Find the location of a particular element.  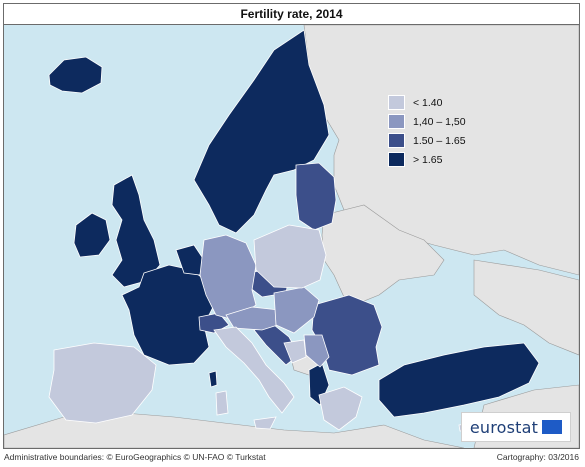

region-italy is located at coordinates (254, 370).